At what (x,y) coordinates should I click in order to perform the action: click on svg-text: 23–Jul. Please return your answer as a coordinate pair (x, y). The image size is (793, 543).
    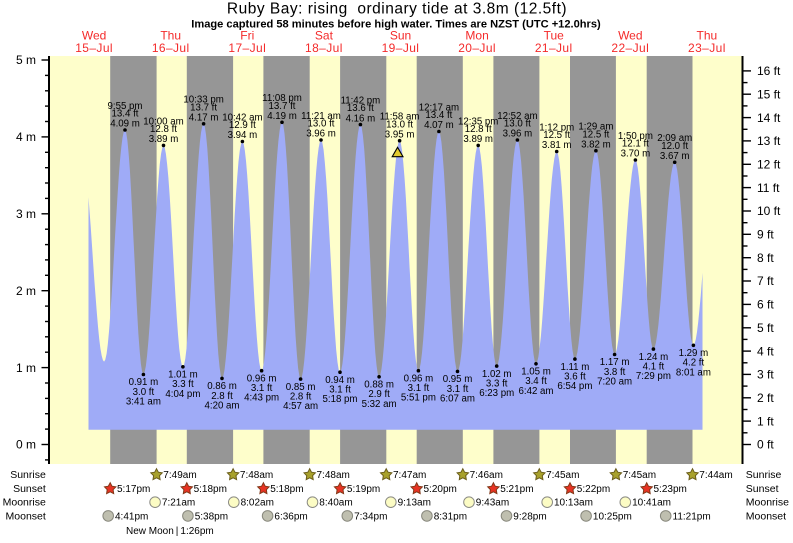
    Looking at the image, I should click on (707, 48).